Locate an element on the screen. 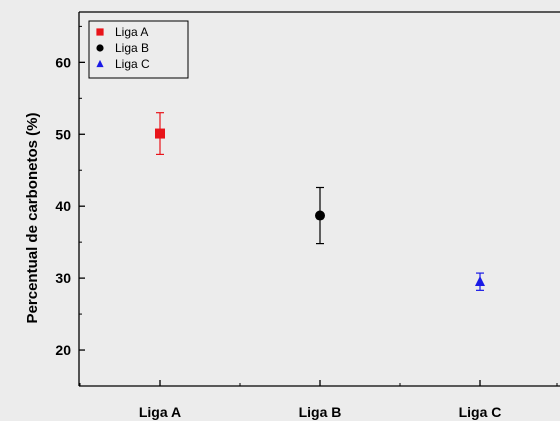 Image resolution: width=560 pixels, height=421 pixels. legend-box is located at coordinates (138, 49).